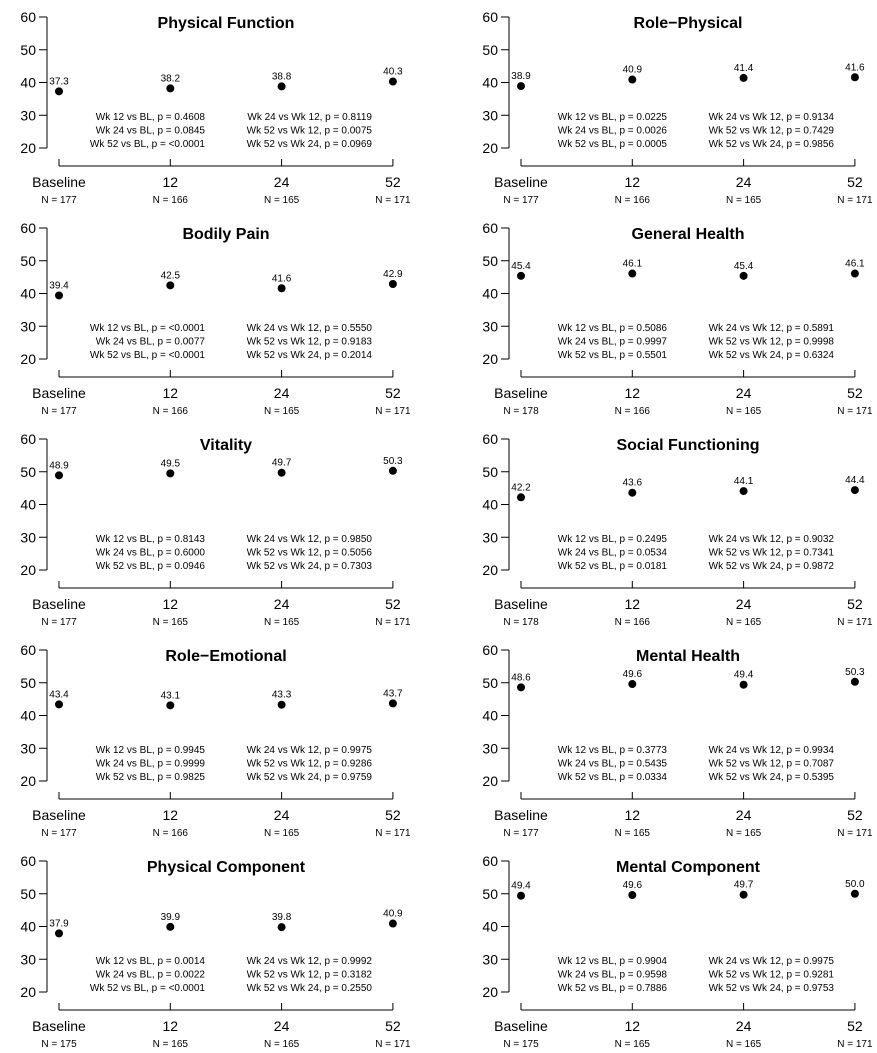 The image size is (877, 1053). What do you see at coordinates (855, 672) in the screenshot?
I see `data-label: 50.3` at bounding box center [855, 672].